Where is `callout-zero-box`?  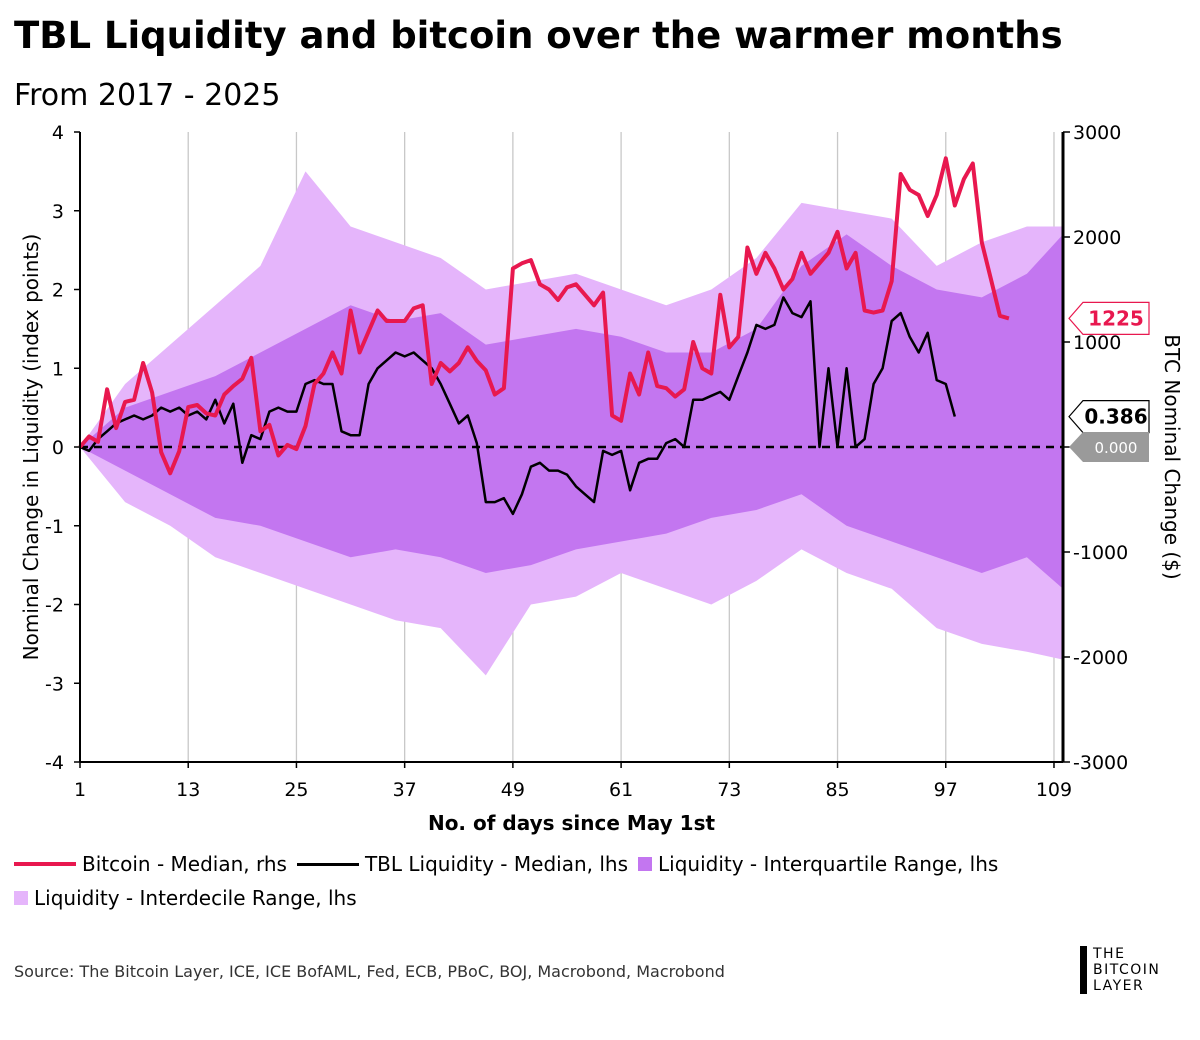
callout-zero-box is located at coordinates (1109, 447).